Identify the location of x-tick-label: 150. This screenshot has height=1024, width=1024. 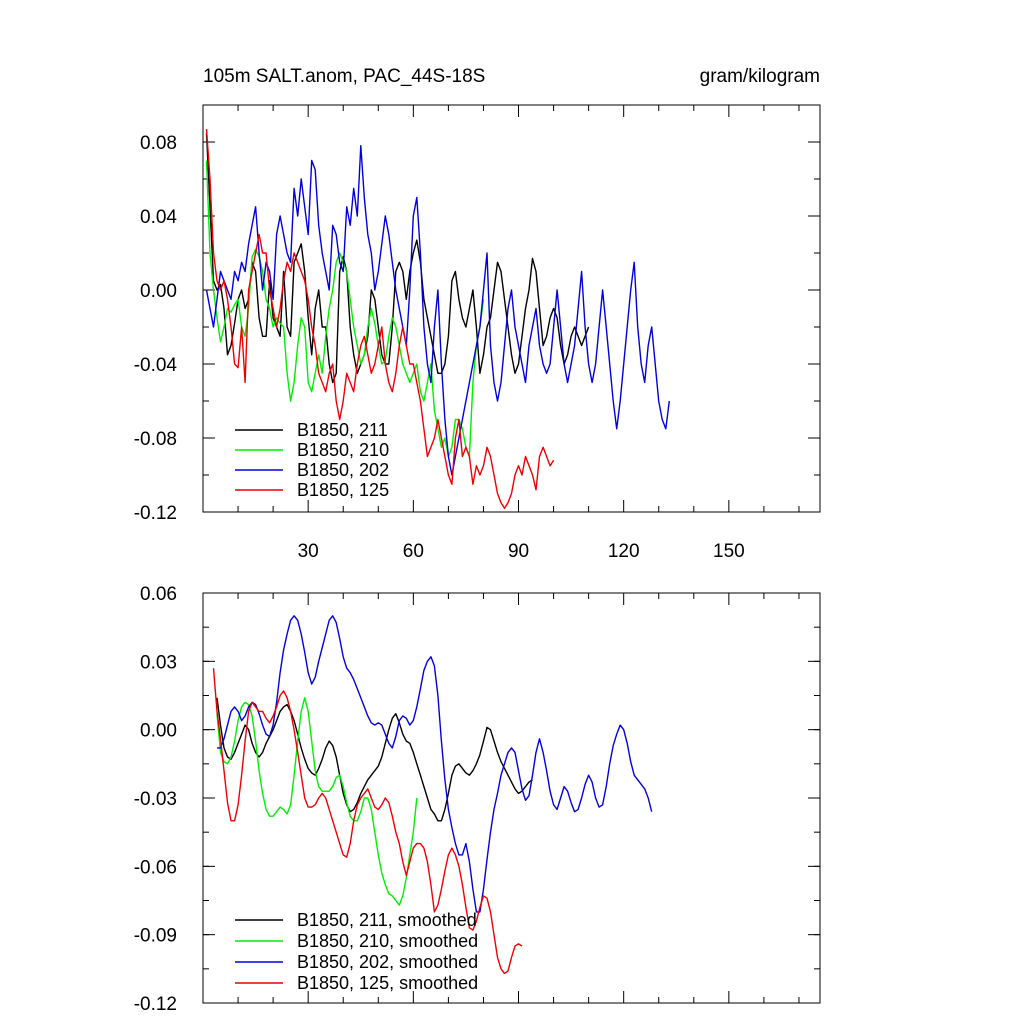
(729, 551).